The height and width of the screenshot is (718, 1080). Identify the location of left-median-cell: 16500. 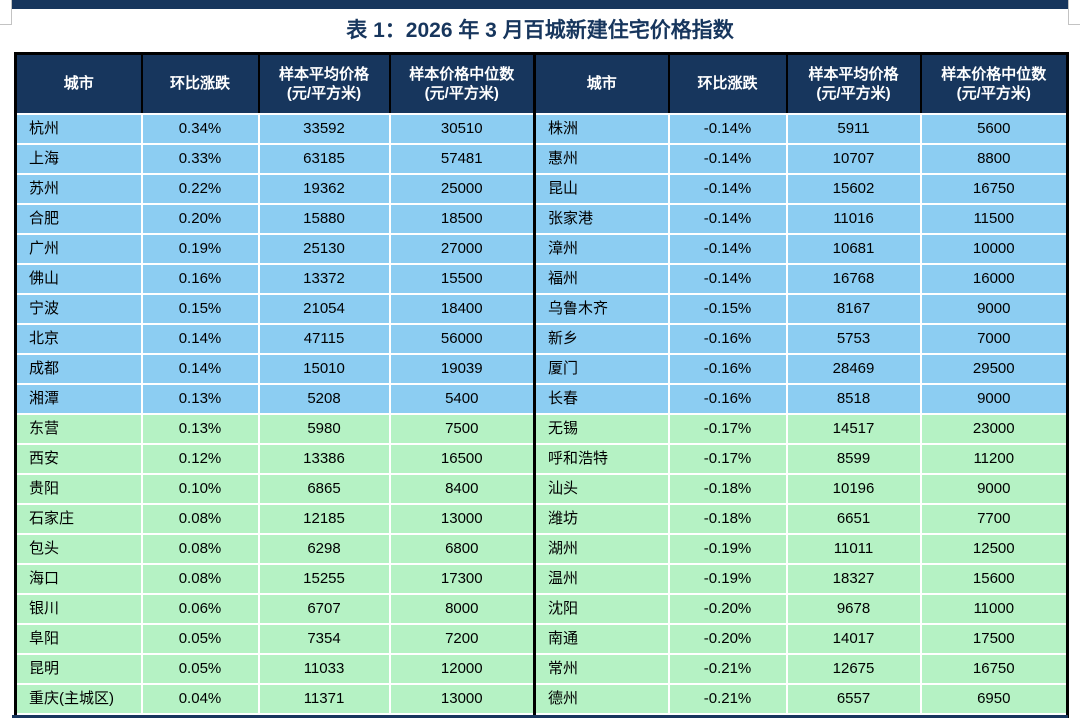
(462, 458).